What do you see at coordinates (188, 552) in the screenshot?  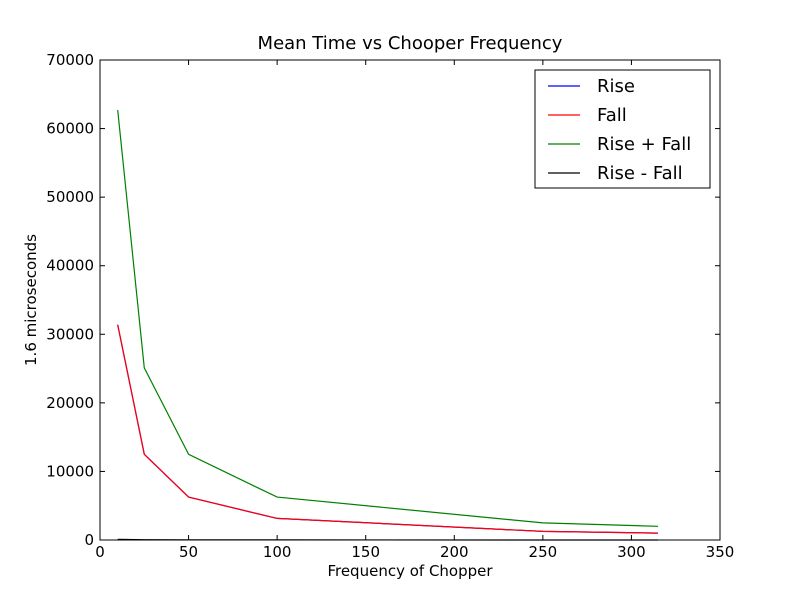 I see `x-tick-label: 50` at bounding box center [188, 552].